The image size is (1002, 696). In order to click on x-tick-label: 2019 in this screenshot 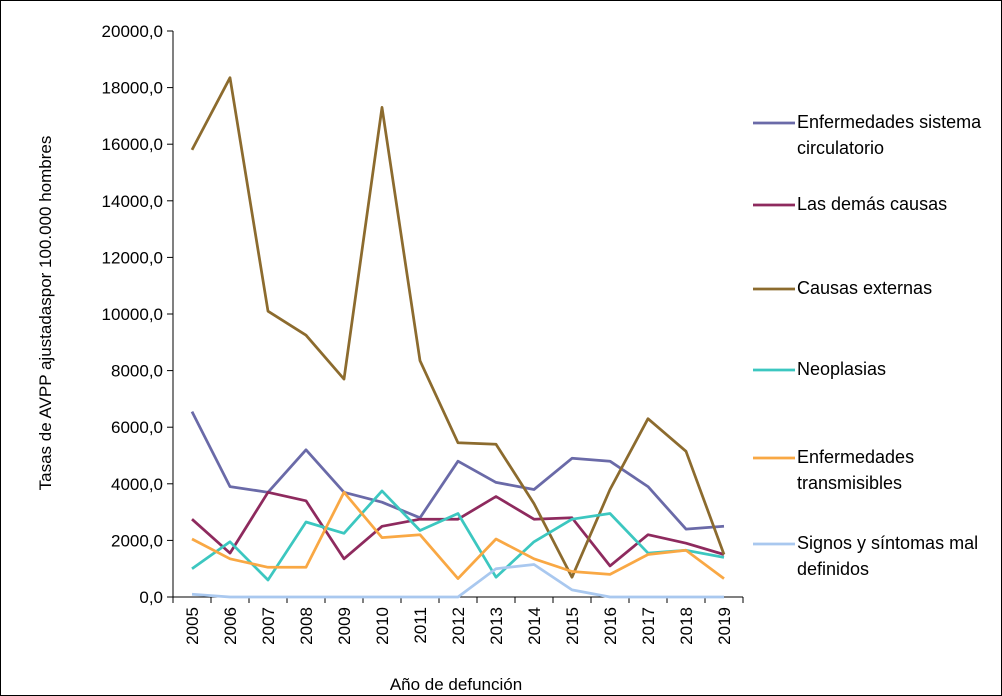, I will do `click(724, 626)`.